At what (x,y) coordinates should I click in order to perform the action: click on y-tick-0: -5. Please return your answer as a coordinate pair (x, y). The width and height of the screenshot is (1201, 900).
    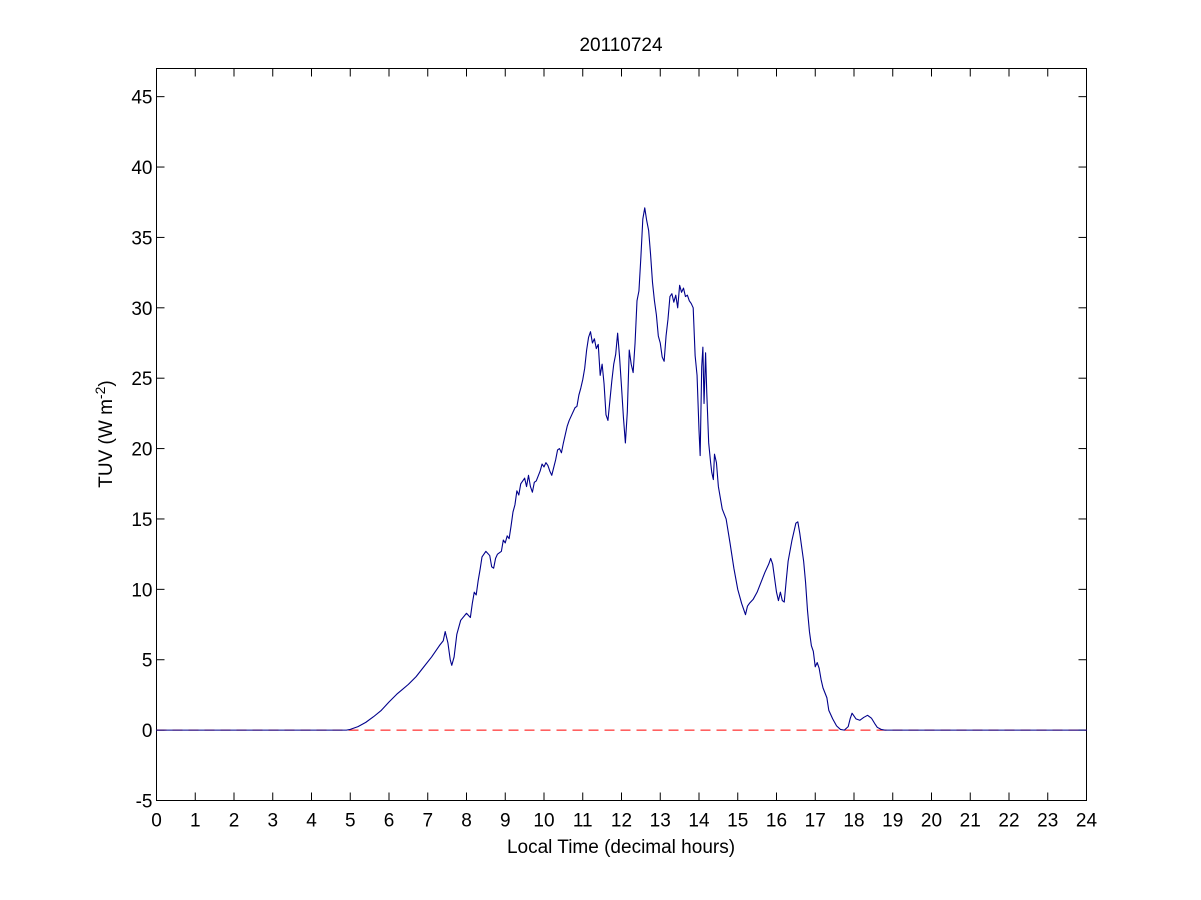
    Looking at the image, I should click on (611, 802).